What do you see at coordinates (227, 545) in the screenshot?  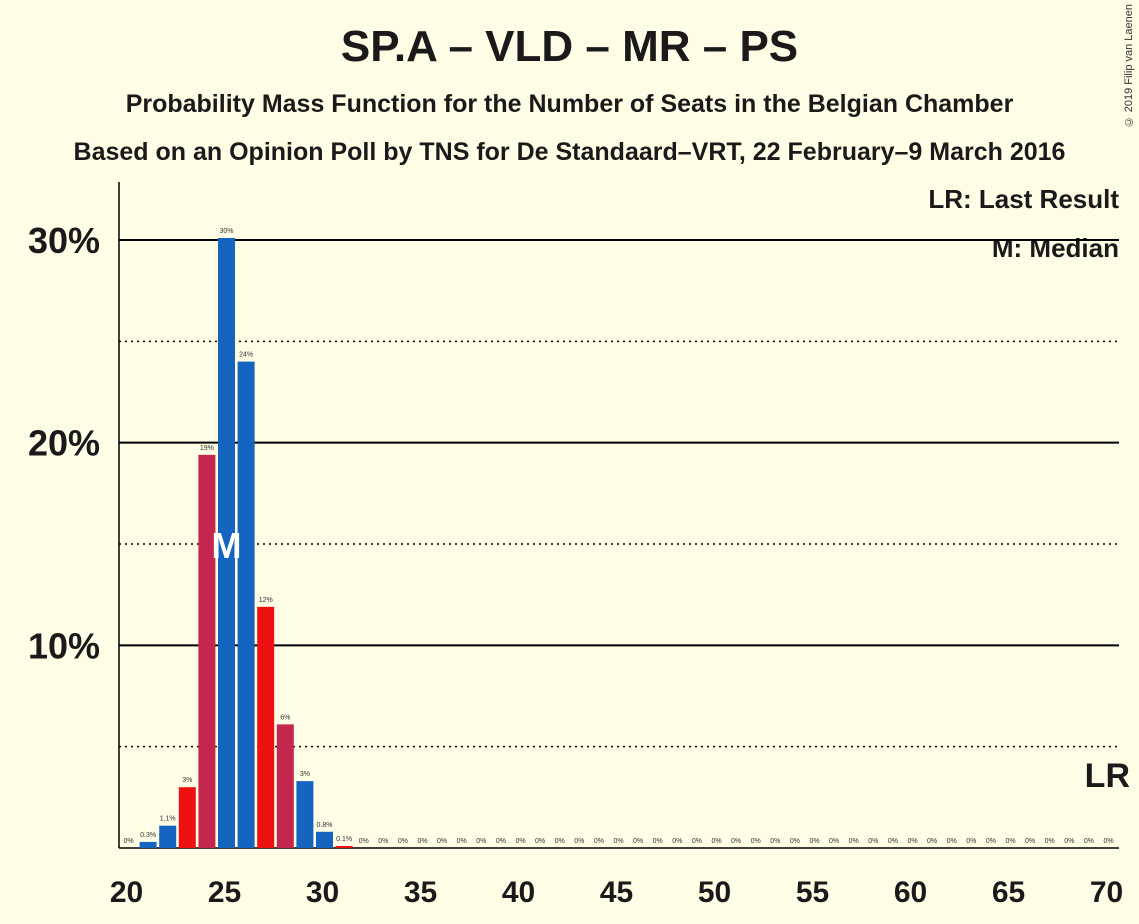 I see `median-marker: M` at bounding box center [227, 545].